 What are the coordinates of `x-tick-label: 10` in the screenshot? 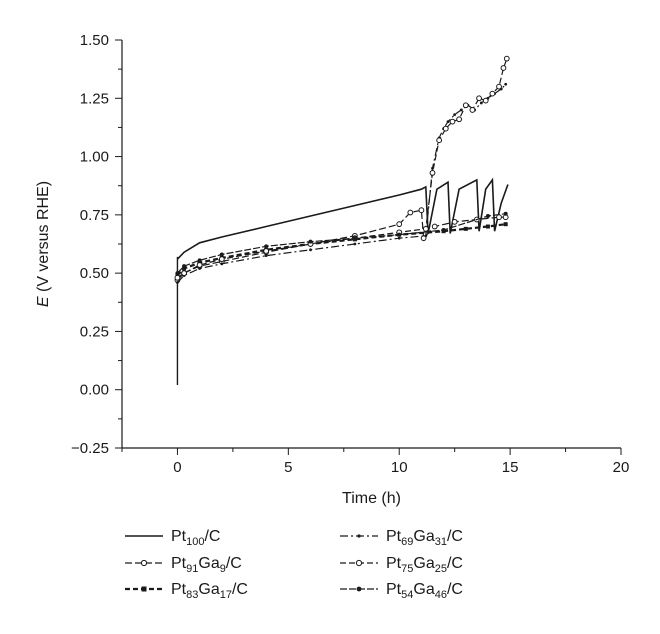 It's located at (399, 467).